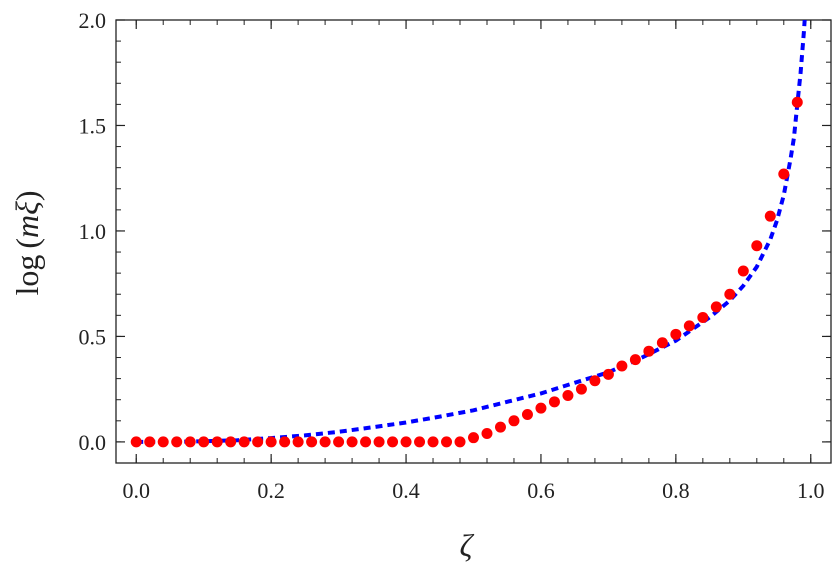  Describe the element at coordinates (93, 442) in the screenshot. I see `y-tick-label: 0.0` at that location.